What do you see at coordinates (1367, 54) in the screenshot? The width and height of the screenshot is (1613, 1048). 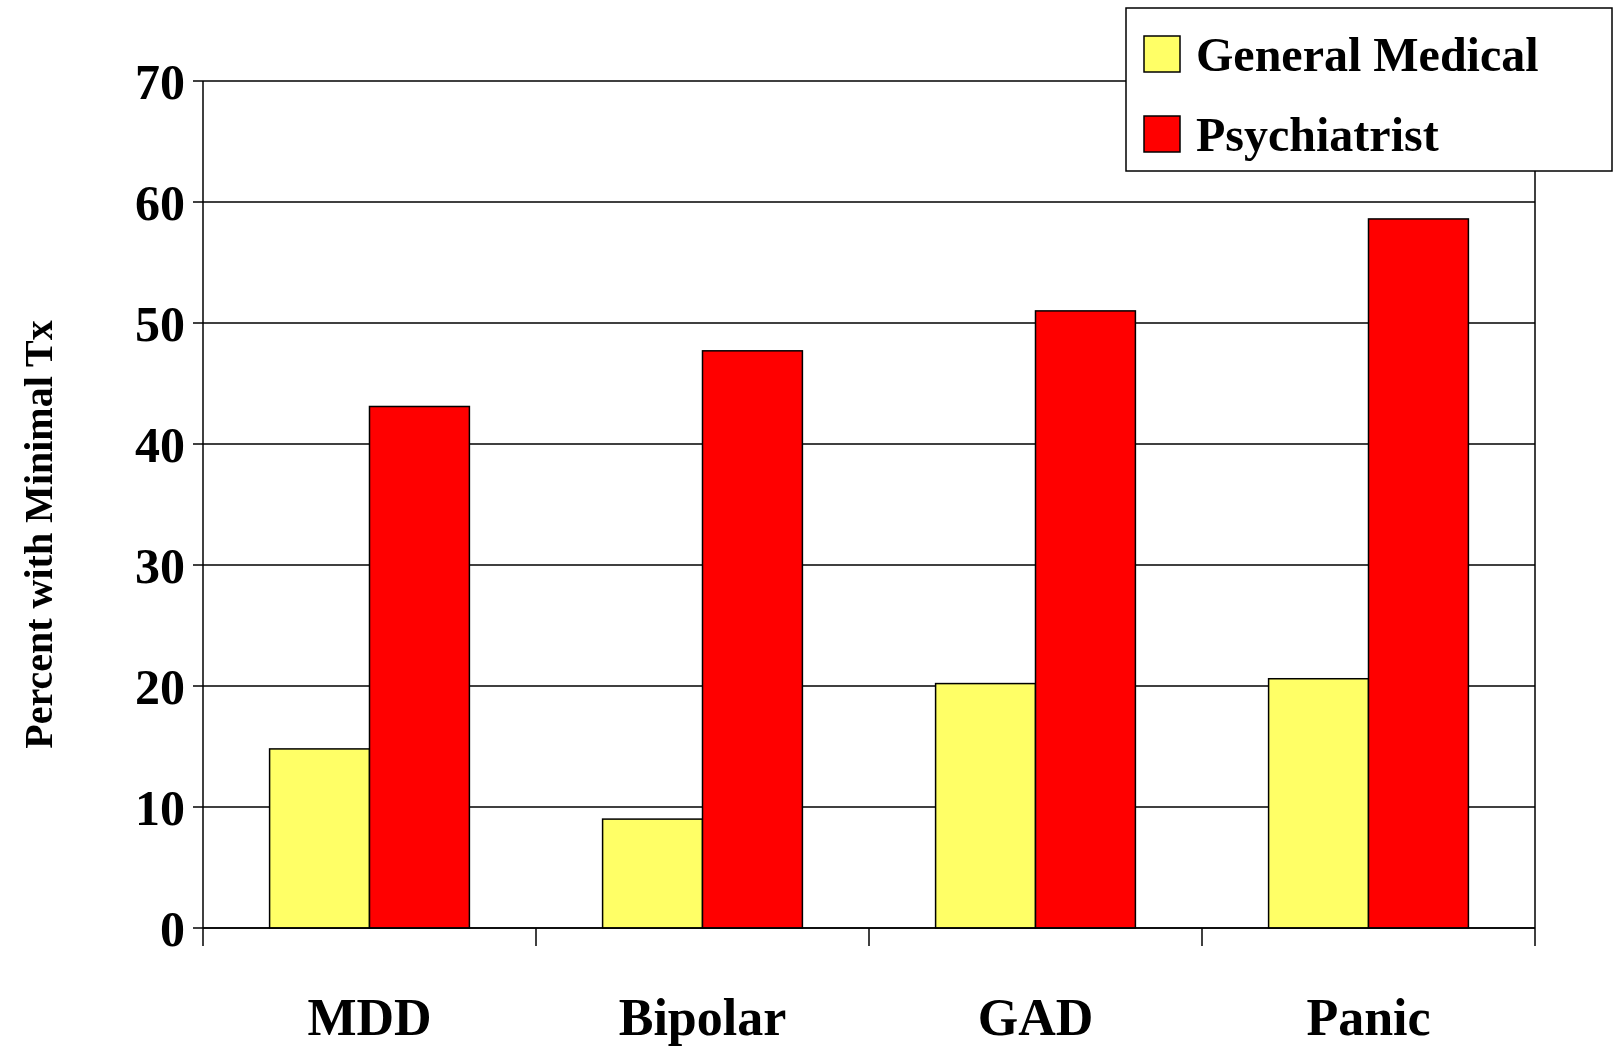 I see `legend-label: General Medical` at bounding box center [1367, 54].